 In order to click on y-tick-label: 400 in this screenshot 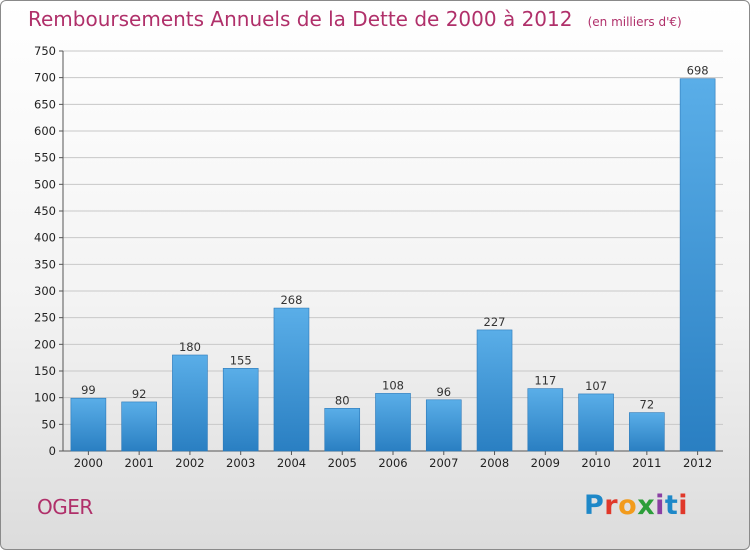, I will do `click(45, 238)`.